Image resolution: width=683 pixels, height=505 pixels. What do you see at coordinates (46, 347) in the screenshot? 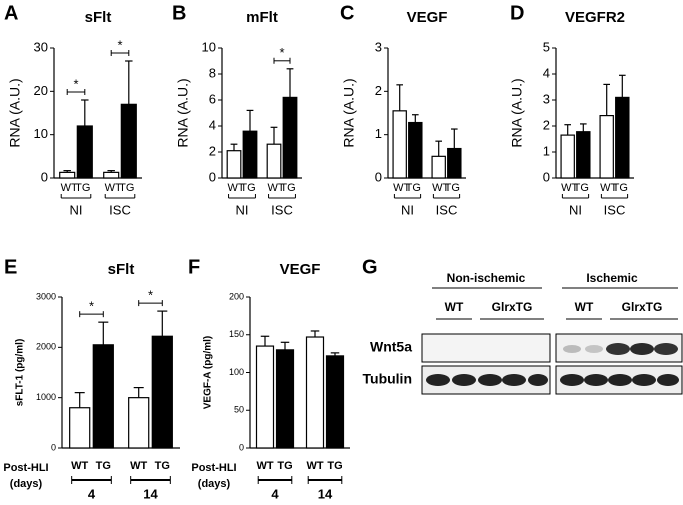
I see `y-tick-label: 2000` at bounding box center [46, 347].